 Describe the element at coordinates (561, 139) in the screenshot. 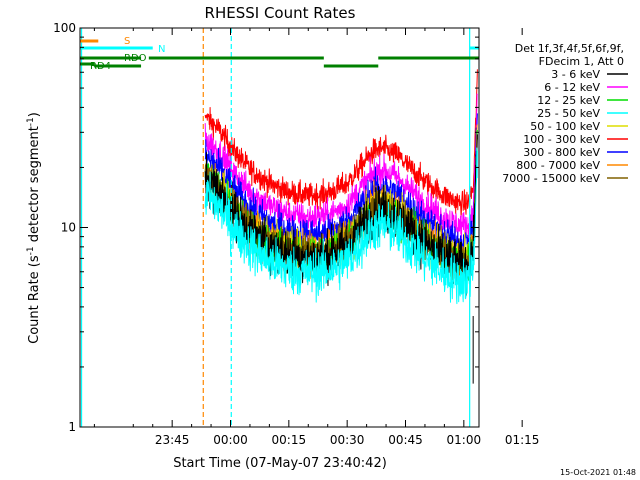

I see `legend-label-6: 100 - 300 keV` at that location.